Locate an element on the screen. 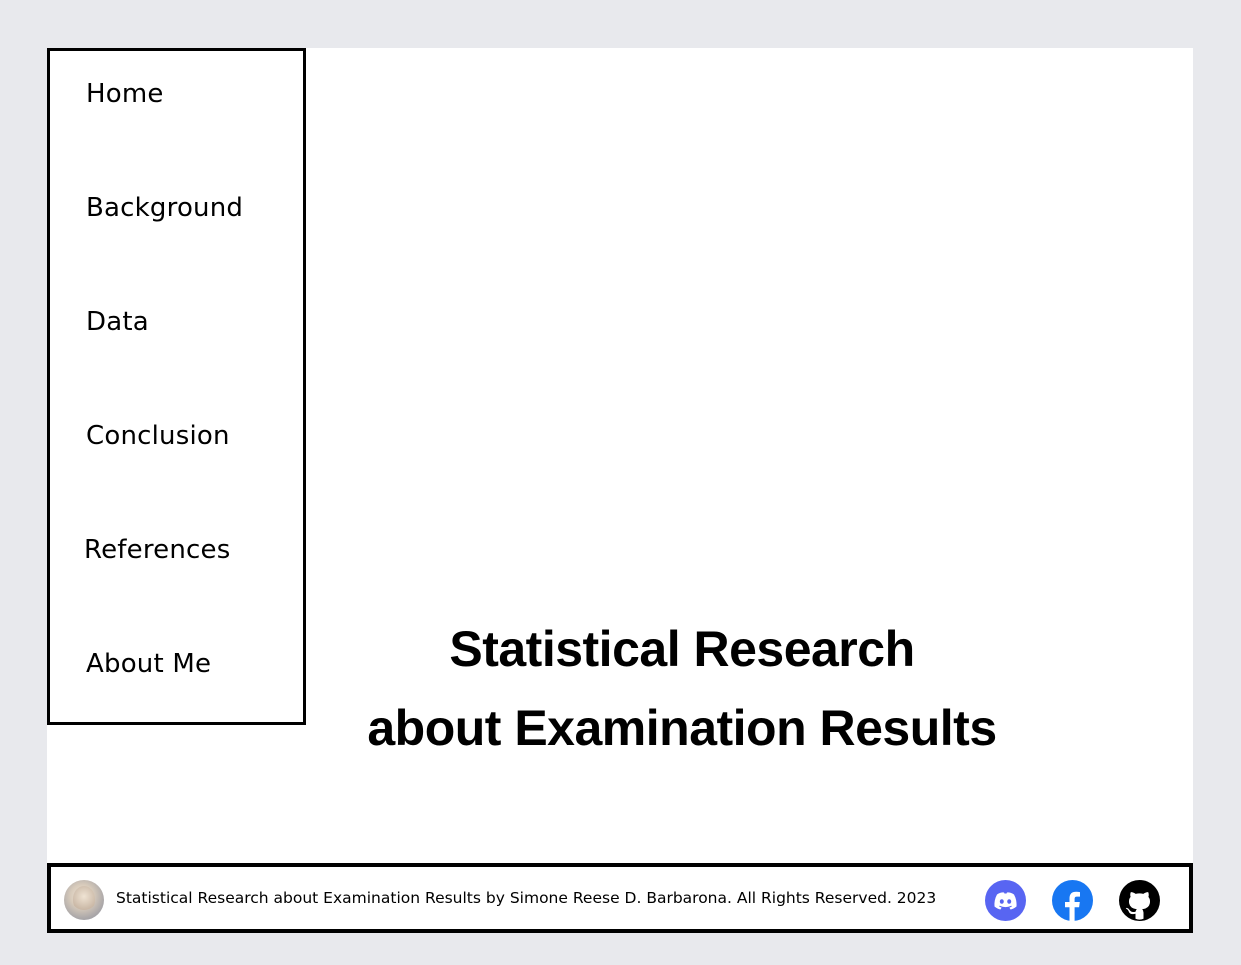 This screenshot has height=965, width=1241. facebook-link is located at coordinates (1072, 900).